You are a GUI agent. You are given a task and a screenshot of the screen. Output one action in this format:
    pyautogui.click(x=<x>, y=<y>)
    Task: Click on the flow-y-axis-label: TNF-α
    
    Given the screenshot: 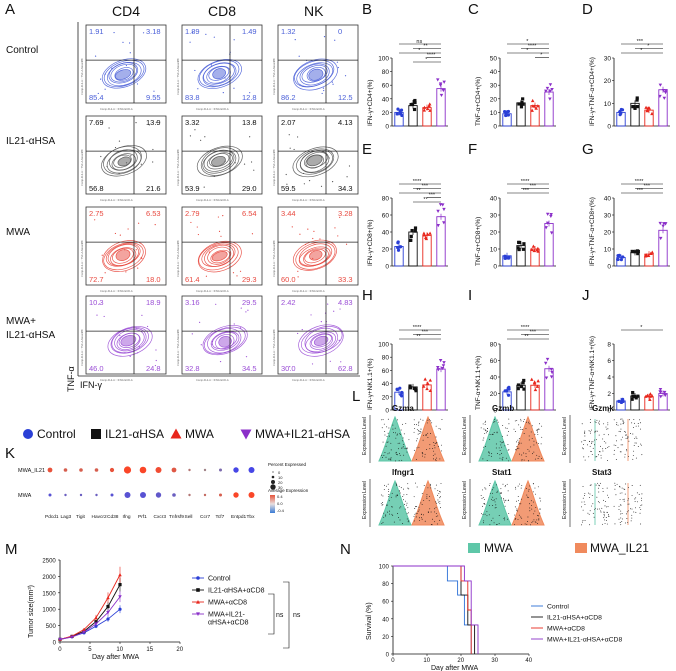 What is the action you would take?
    pyautogui.click(x=71, y=379)
    